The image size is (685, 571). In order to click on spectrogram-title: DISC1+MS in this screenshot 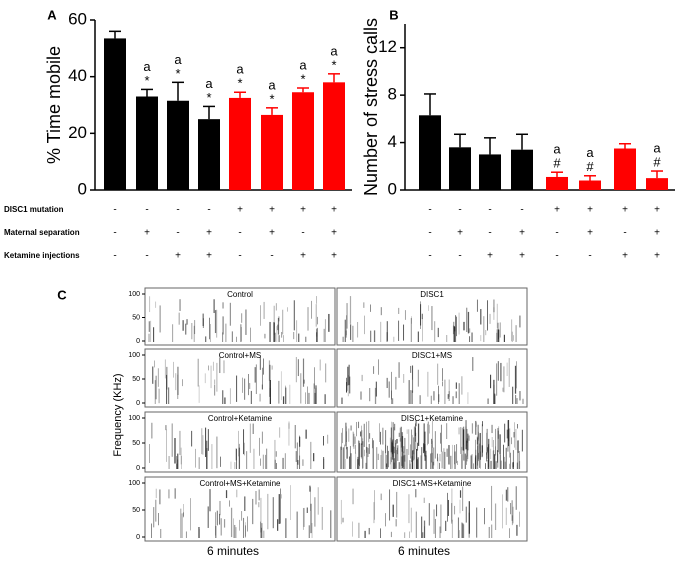, I will do `click(432, 355)`.